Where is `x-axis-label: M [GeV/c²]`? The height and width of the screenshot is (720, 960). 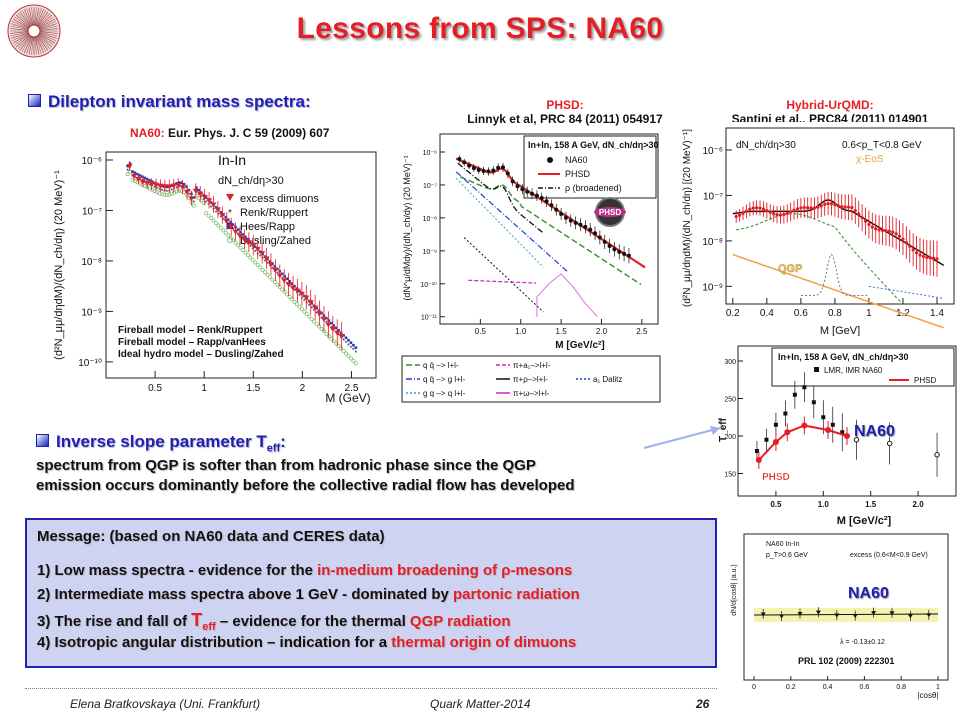 x-axis-label: M [GeV/c²] is located at coordinates (864, 521).